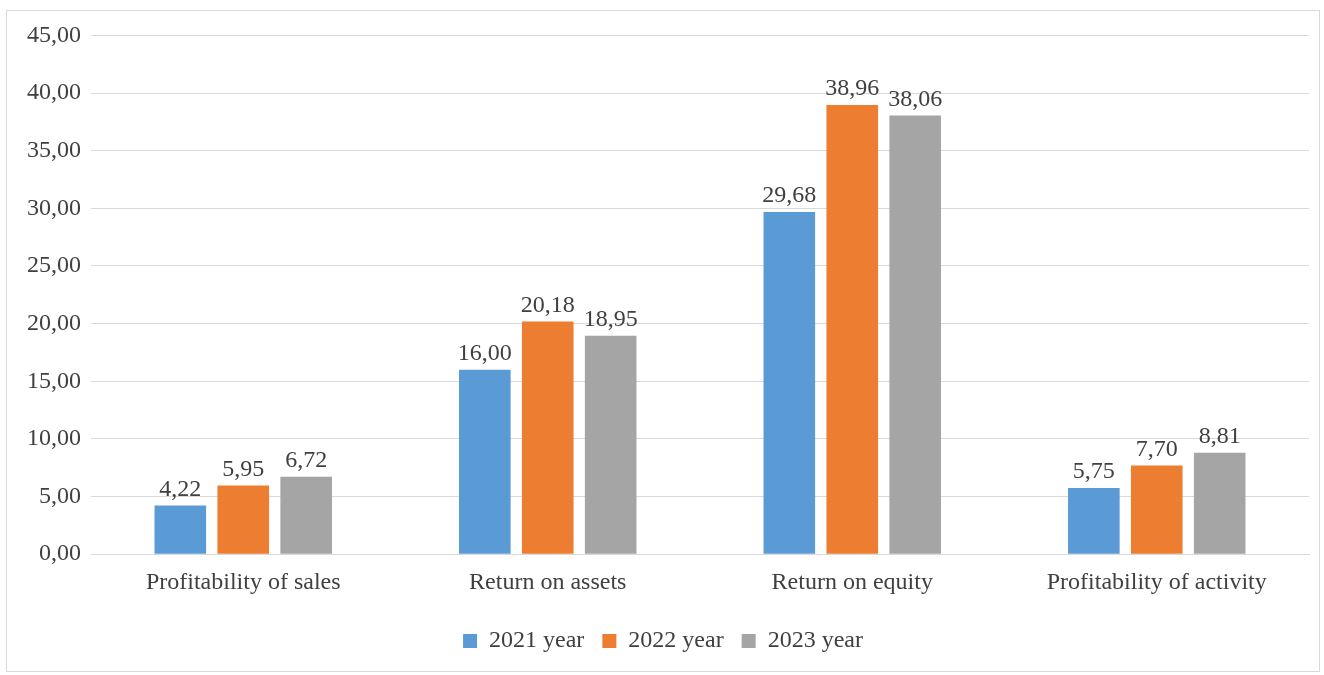 The image size is (1324, 675). What do you see at coordinates (54, 264) in the screenshot?
I see `y-tick-label: 25,00` at bounding box center [54, 264].